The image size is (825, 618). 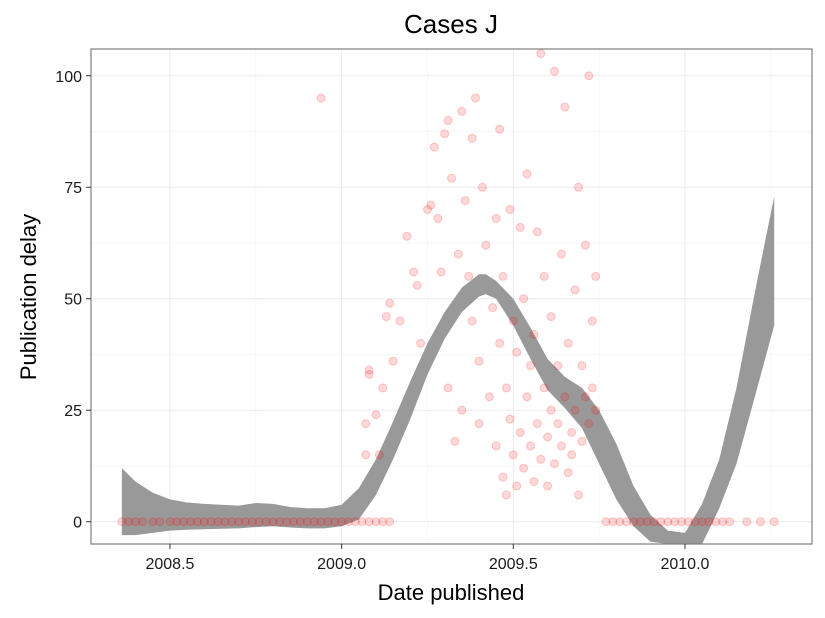 What do you see at coordinates (684, 564) in the screenshot?
I see `x-tick-label: 2010.0` at bounding box center [684, 564].